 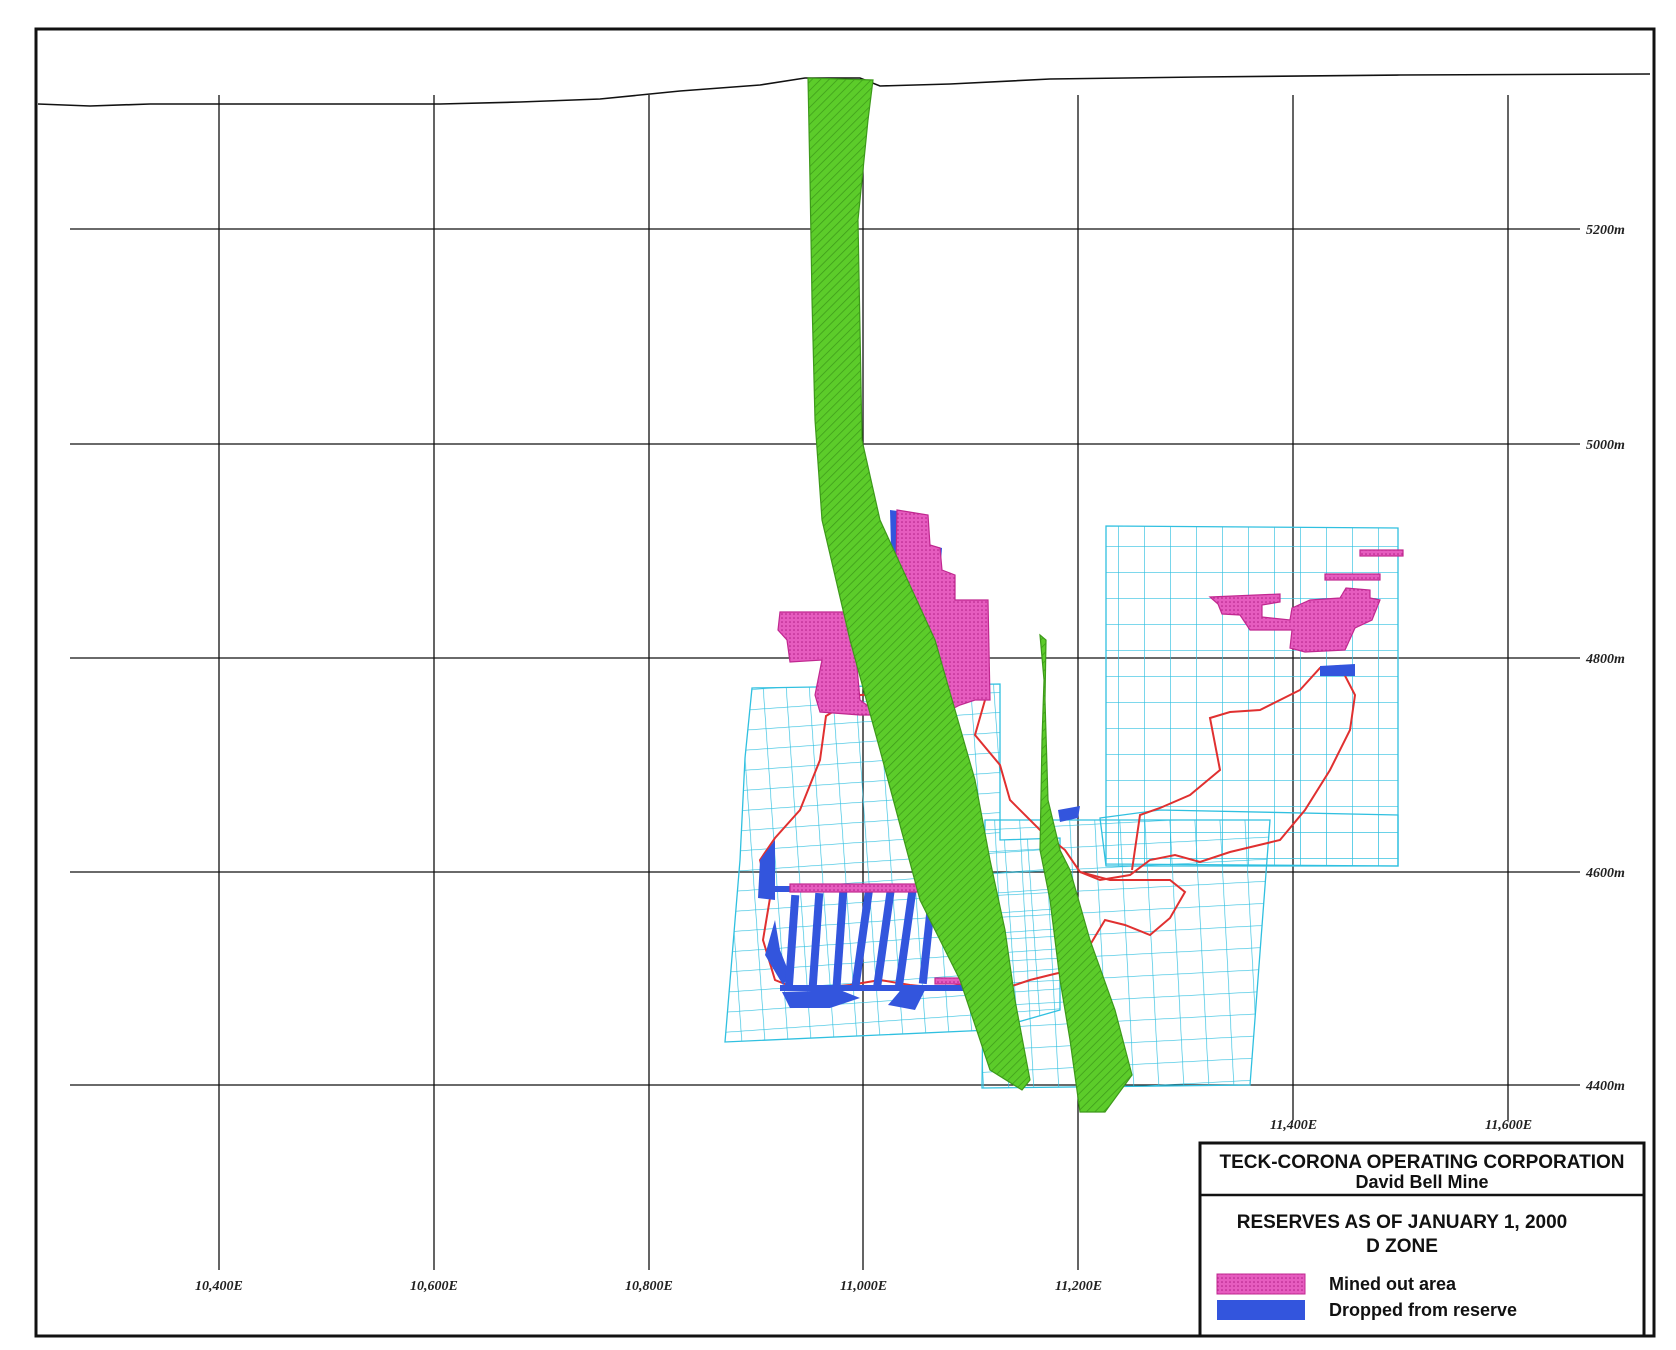 I want to click on legend-swatch-mined, so click(x=1261, y=1284).